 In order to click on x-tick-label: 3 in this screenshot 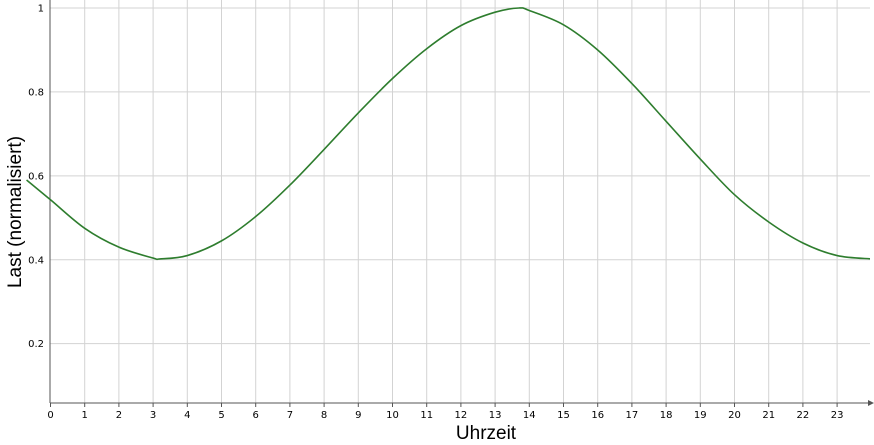, I will do `click(153, 415)`.